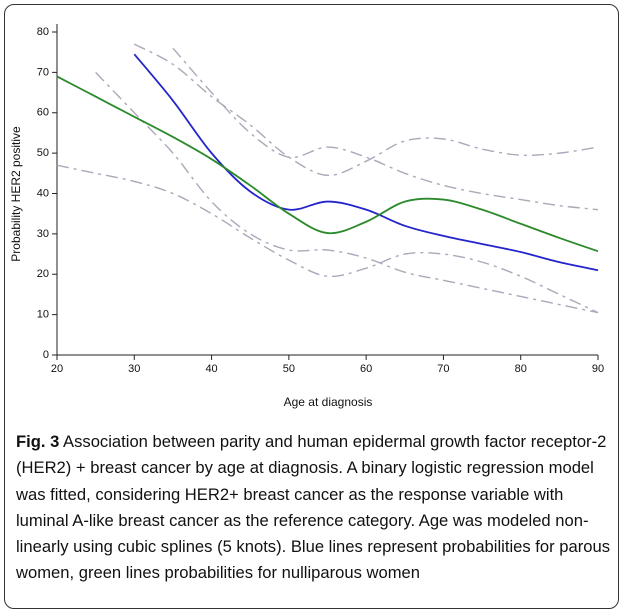 Image resolution: width=625 pixels, height=615 pixels. I want to click on y-tick-label: 60, so click(43, 113).